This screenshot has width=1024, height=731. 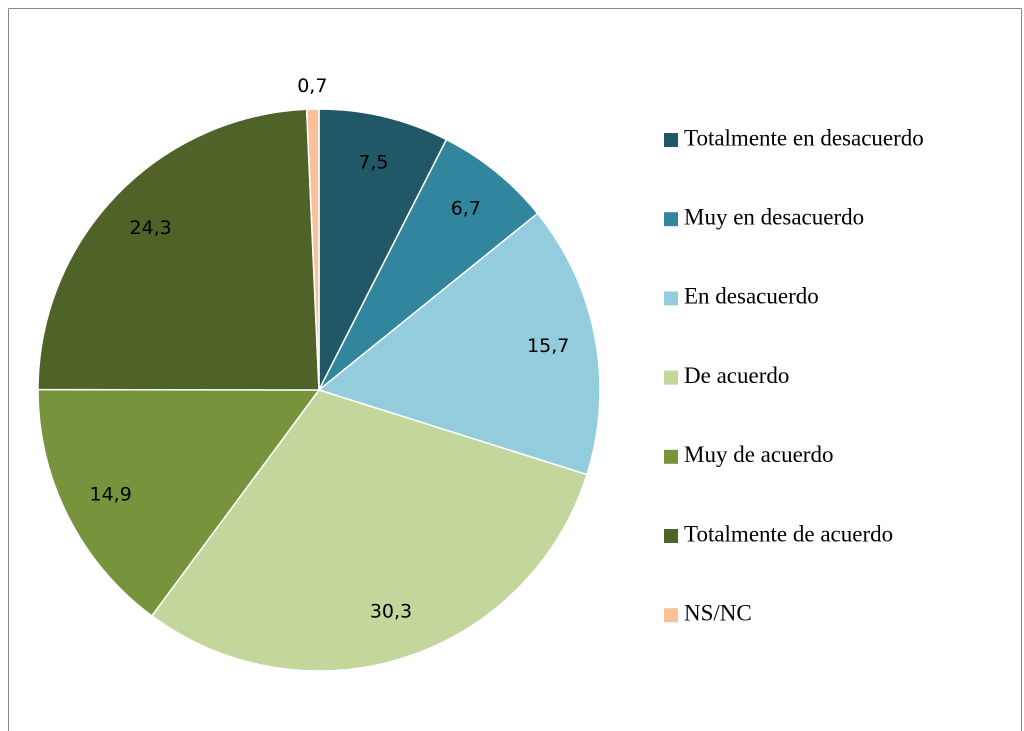 What do you see at coordinates (391, 611) in the screenshot?
I see `data-label: 30,3` at bounding box center [391, 611].